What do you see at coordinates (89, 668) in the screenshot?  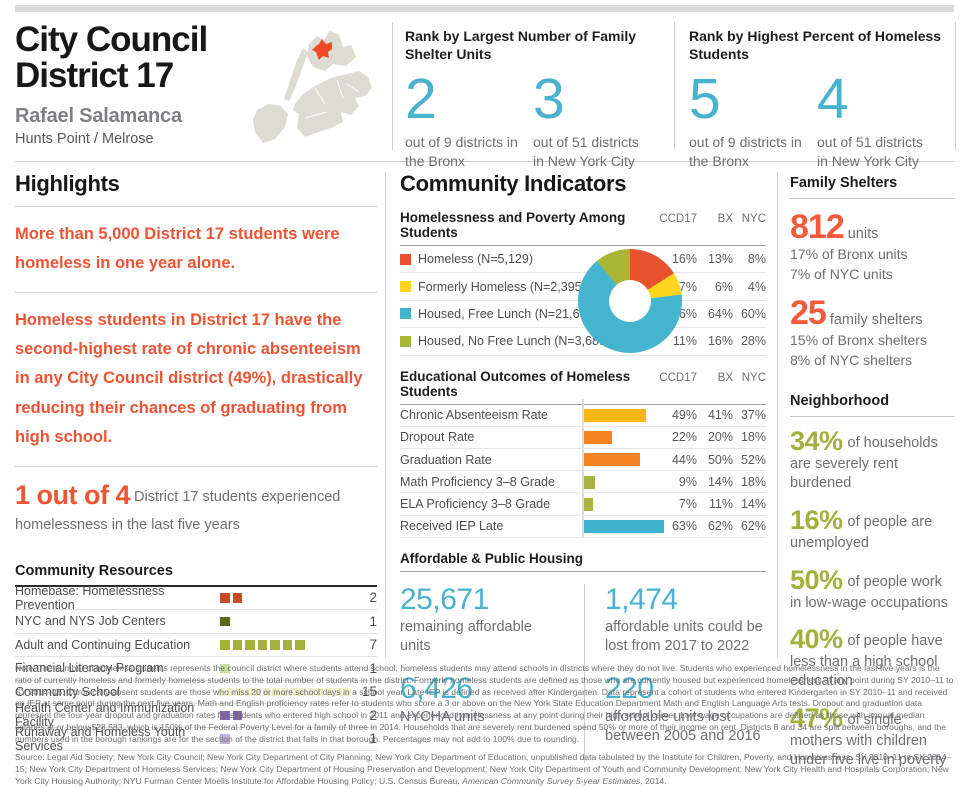 I see `resource-label: Financial Literacy Program` at bounding box center [89, 668].